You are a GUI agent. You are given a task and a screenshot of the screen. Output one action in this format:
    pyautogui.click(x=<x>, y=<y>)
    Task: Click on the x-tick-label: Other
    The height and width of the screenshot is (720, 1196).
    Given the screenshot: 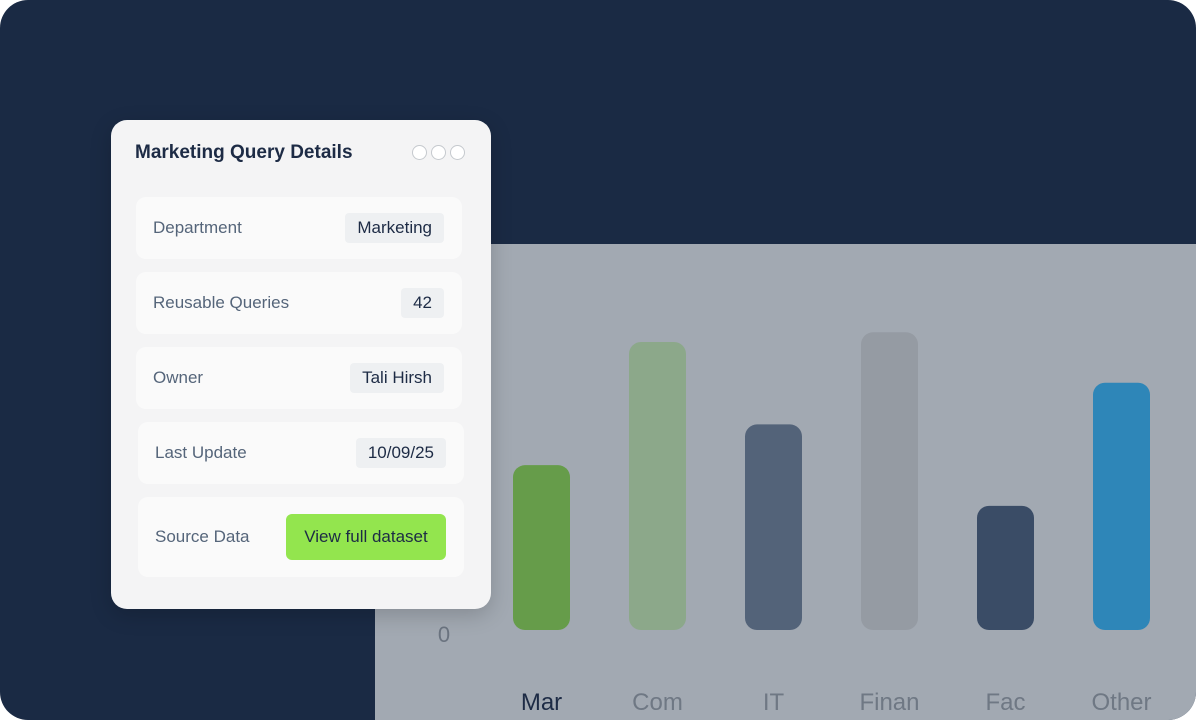 What is the action you would take?
    pyautogui.click(x=1121, y=702)
    